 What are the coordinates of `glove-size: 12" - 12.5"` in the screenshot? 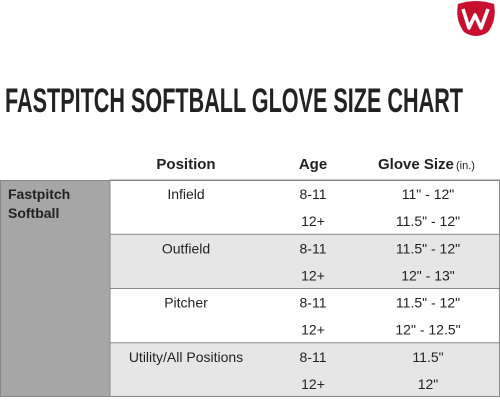 It's located at (427, 330).